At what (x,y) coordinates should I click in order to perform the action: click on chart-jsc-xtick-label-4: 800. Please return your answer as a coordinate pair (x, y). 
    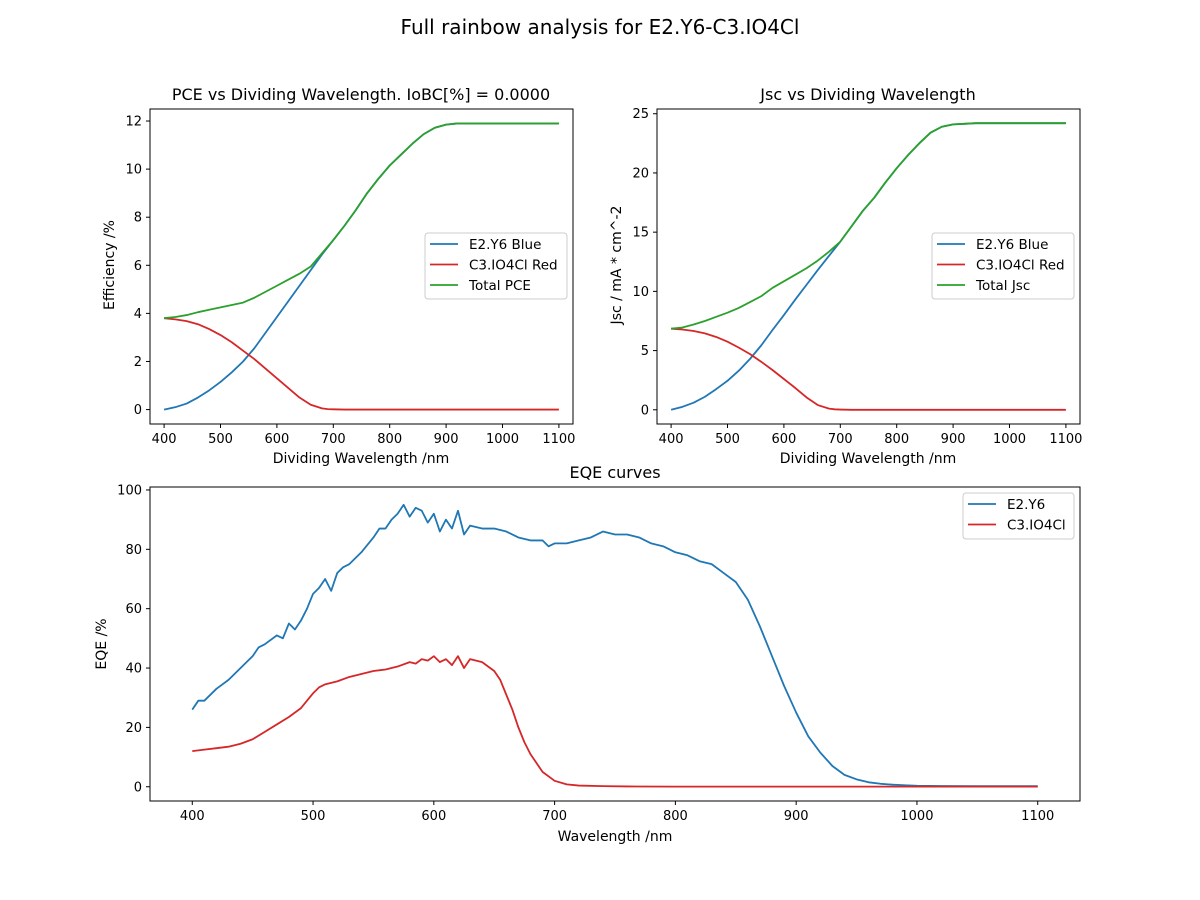
    Looking at the image, I should click on (896, 439).